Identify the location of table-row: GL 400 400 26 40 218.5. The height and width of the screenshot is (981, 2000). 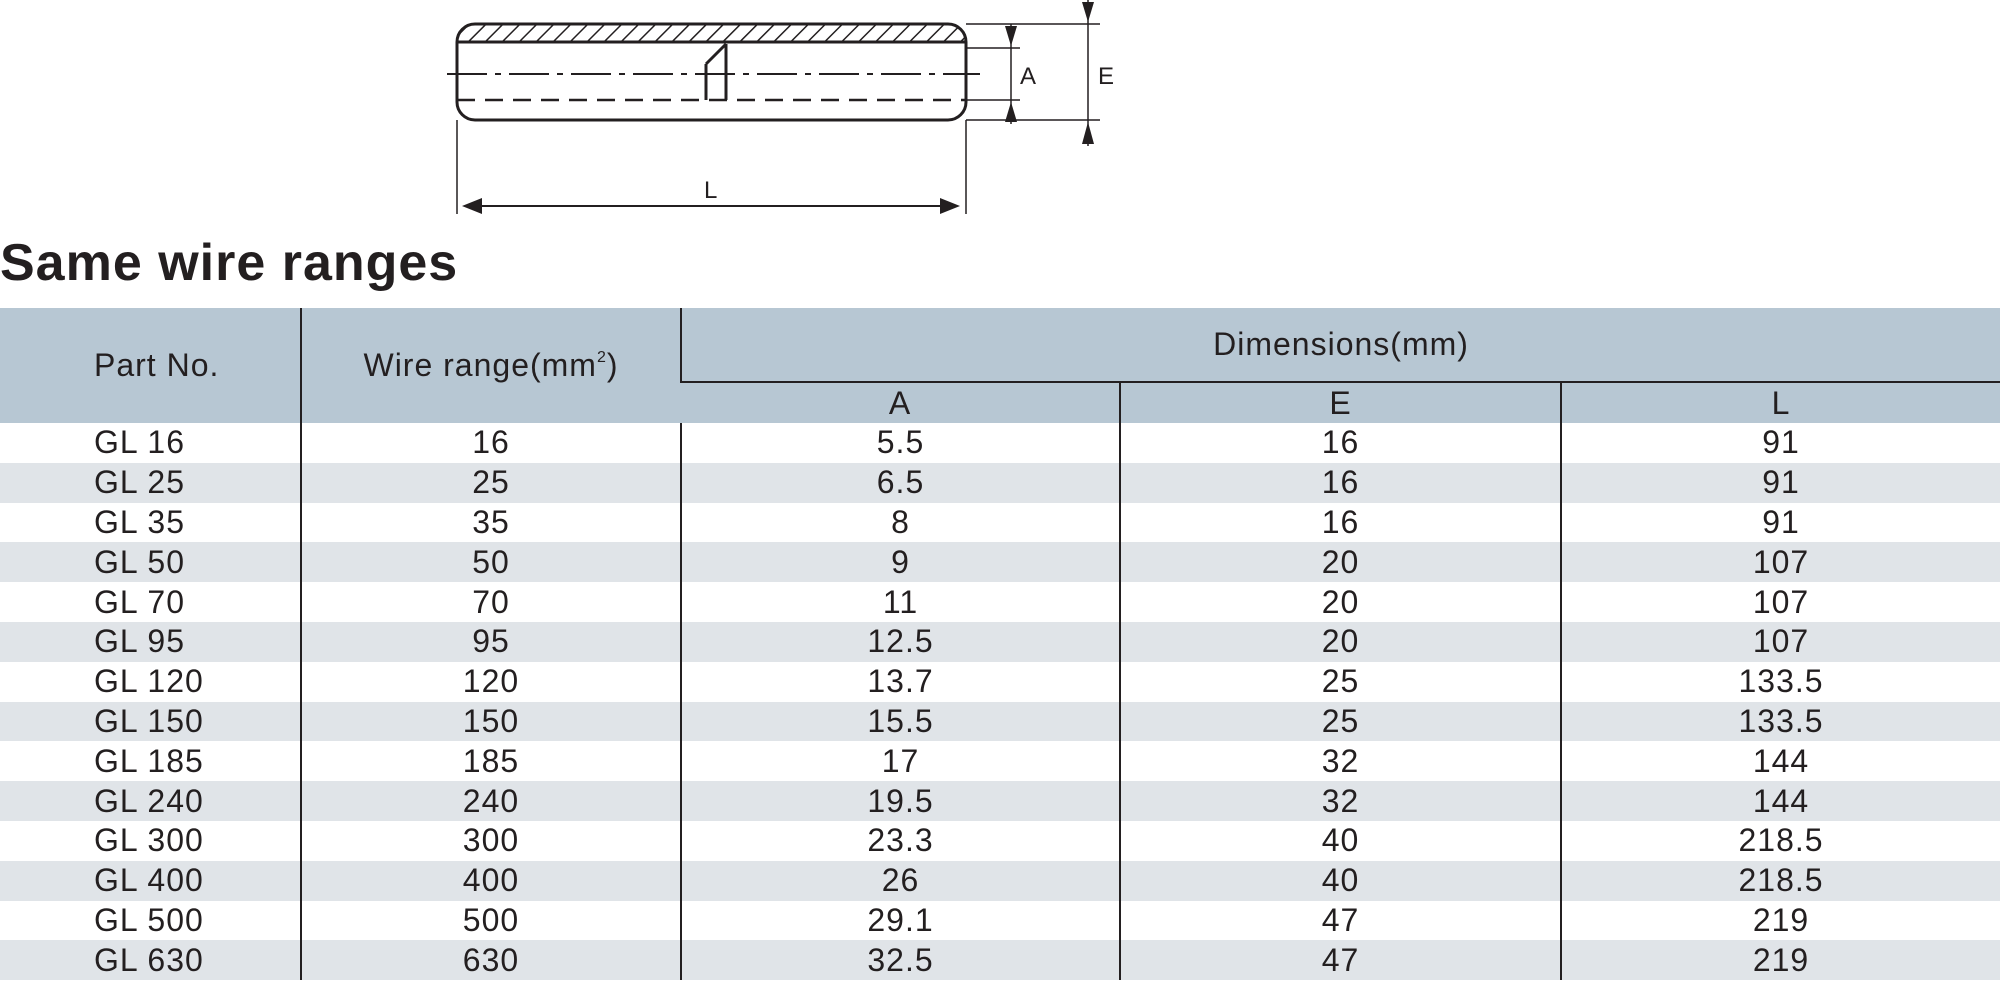
(1000, 880).